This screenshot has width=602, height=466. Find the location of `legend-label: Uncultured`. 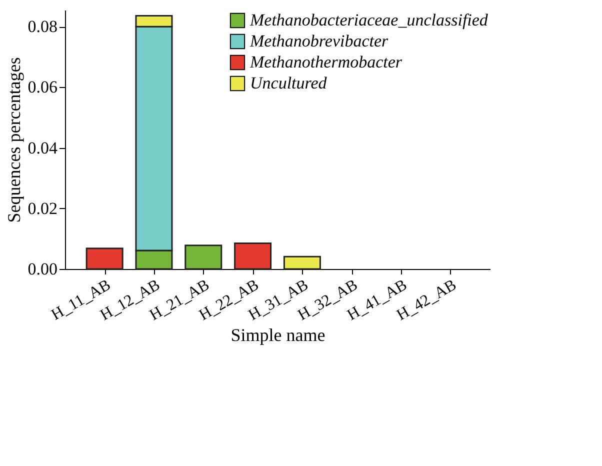

legend-label: Uncultured is located at coordinates (289, 83).